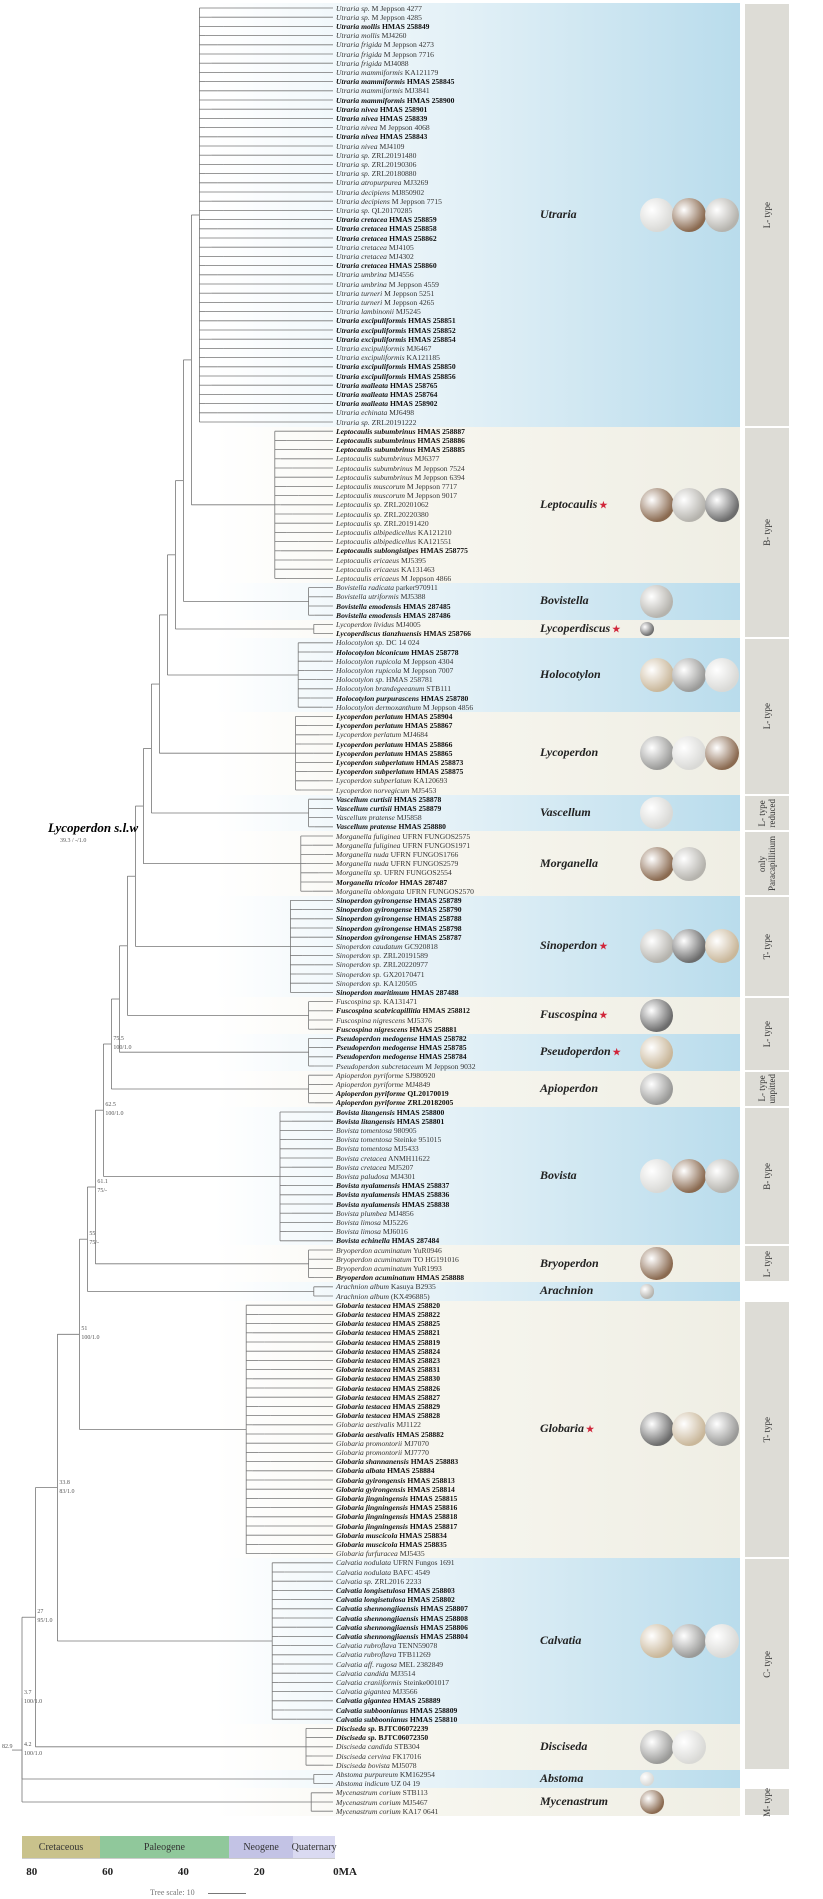 This screenshot has height=1899, width=823. I want to click on voucher: HMAS 258782, so click(443, 1038).